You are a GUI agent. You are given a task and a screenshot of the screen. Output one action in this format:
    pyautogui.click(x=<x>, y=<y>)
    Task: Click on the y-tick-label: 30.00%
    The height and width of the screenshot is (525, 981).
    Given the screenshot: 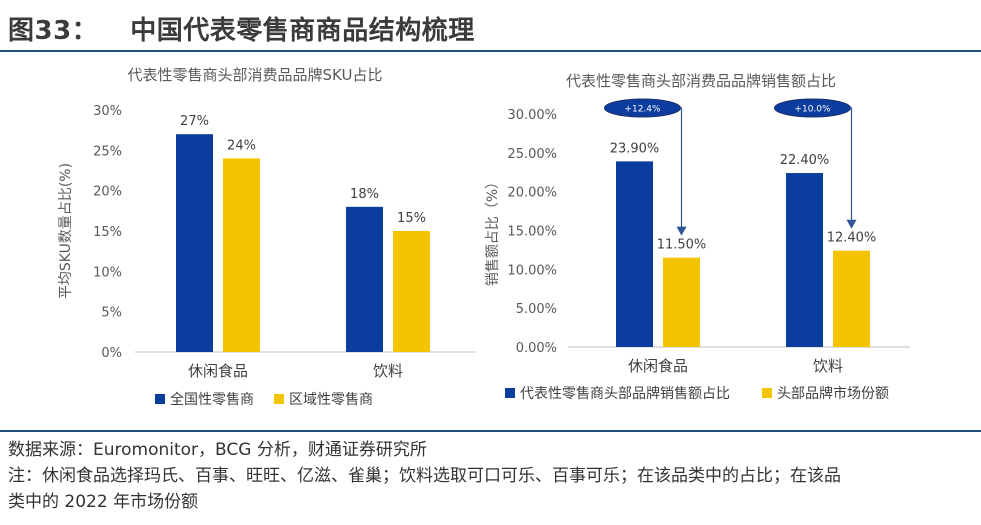 What is the action you would take?
    pyautogui.click(x=532, y=115)
    